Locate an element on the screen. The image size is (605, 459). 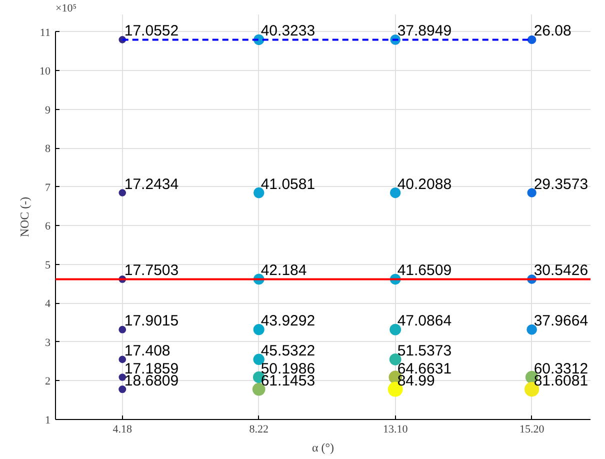
y-tick-label: 3 is located at coordinates (48, 342).